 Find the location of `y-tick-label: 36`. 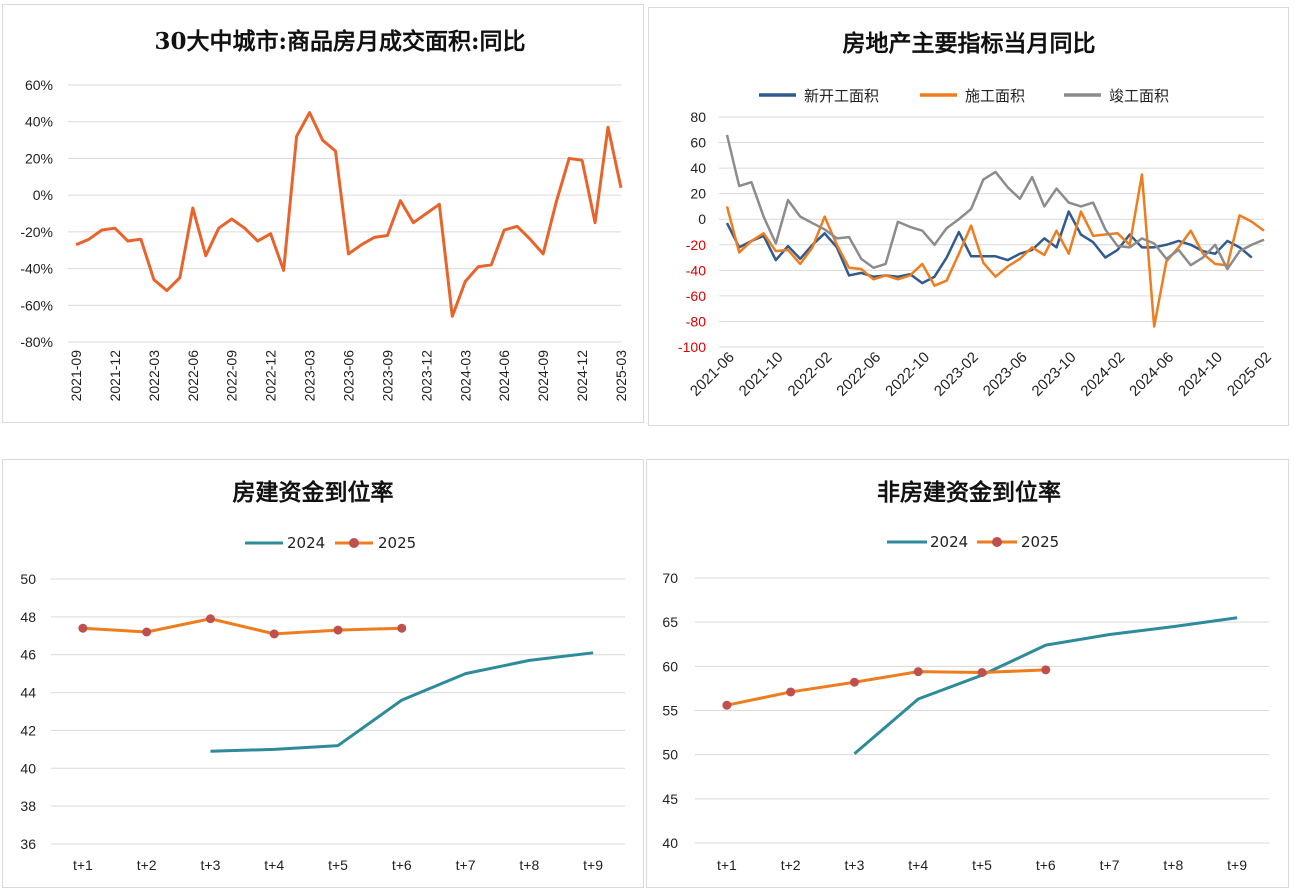

y-tick-label: 36 is located at coordinates (28, 844).